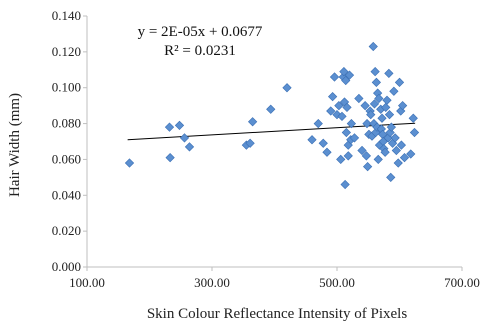 This screenshot has width=490, height=328. What do you see at coordinates (337, 282) in the screenshot?
I see `x-tick-label: 500.00` at bounding box center [337, 282].